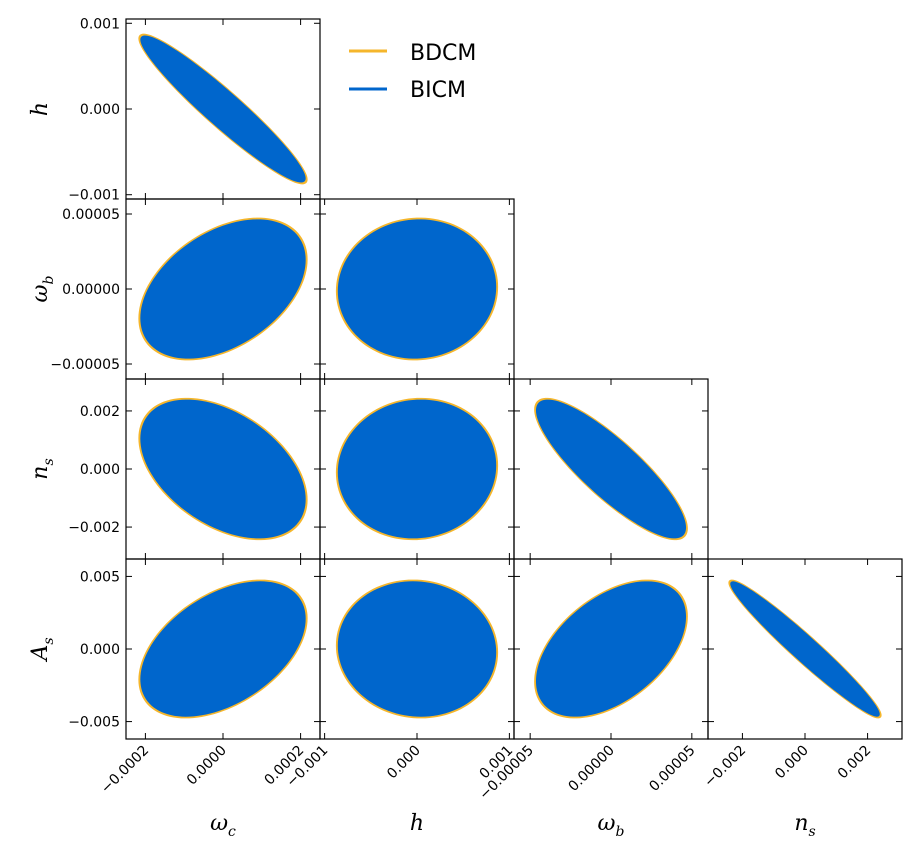  I want to click on ellipse-bdcm-omega-c-vs-a-s, so click(223, 649).